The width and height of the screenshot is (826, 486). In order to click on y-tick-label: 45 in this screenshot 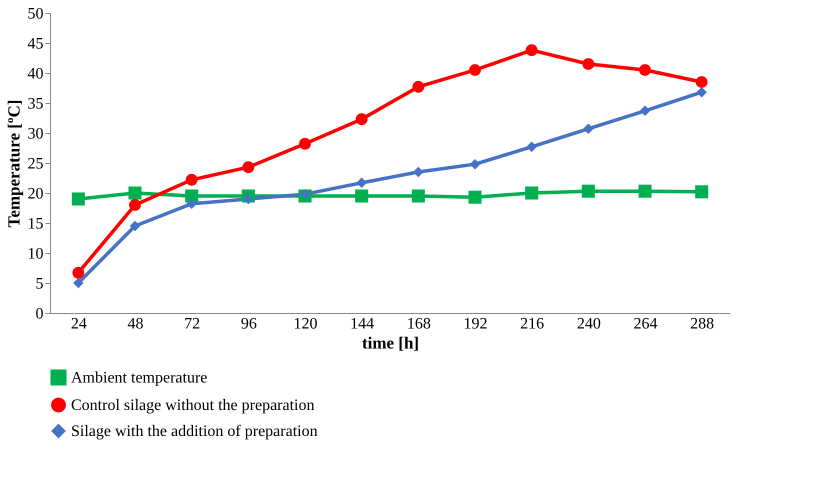, I will do `click(36, 44)`.